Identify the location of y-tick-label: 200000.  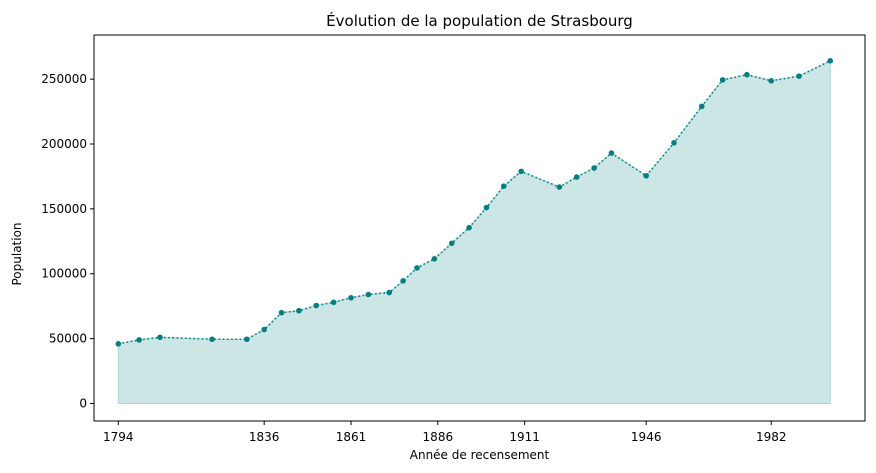
(64, 144).